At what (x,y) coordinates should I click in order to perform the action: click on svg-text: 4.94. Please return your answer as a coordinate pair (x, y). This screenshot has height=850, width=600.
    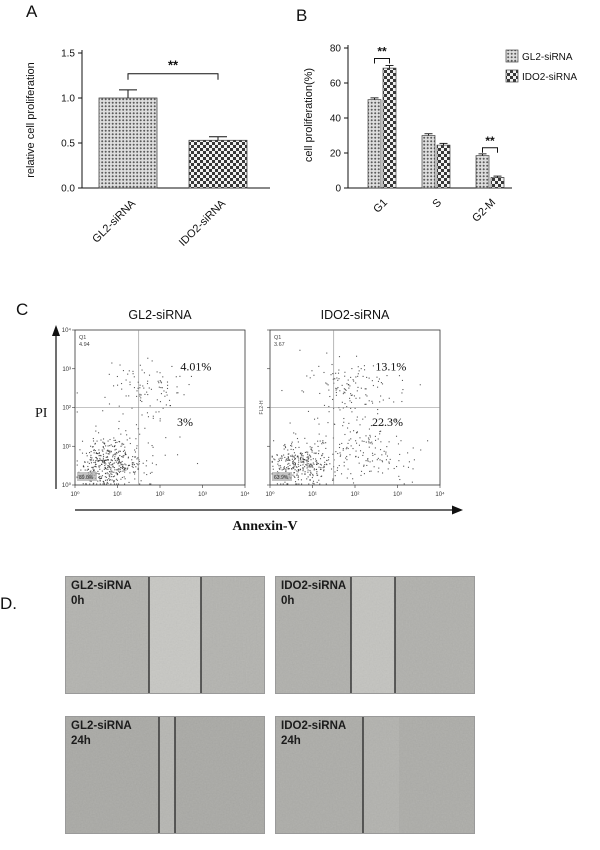
    Looking at the image, I should click on (84, 345).